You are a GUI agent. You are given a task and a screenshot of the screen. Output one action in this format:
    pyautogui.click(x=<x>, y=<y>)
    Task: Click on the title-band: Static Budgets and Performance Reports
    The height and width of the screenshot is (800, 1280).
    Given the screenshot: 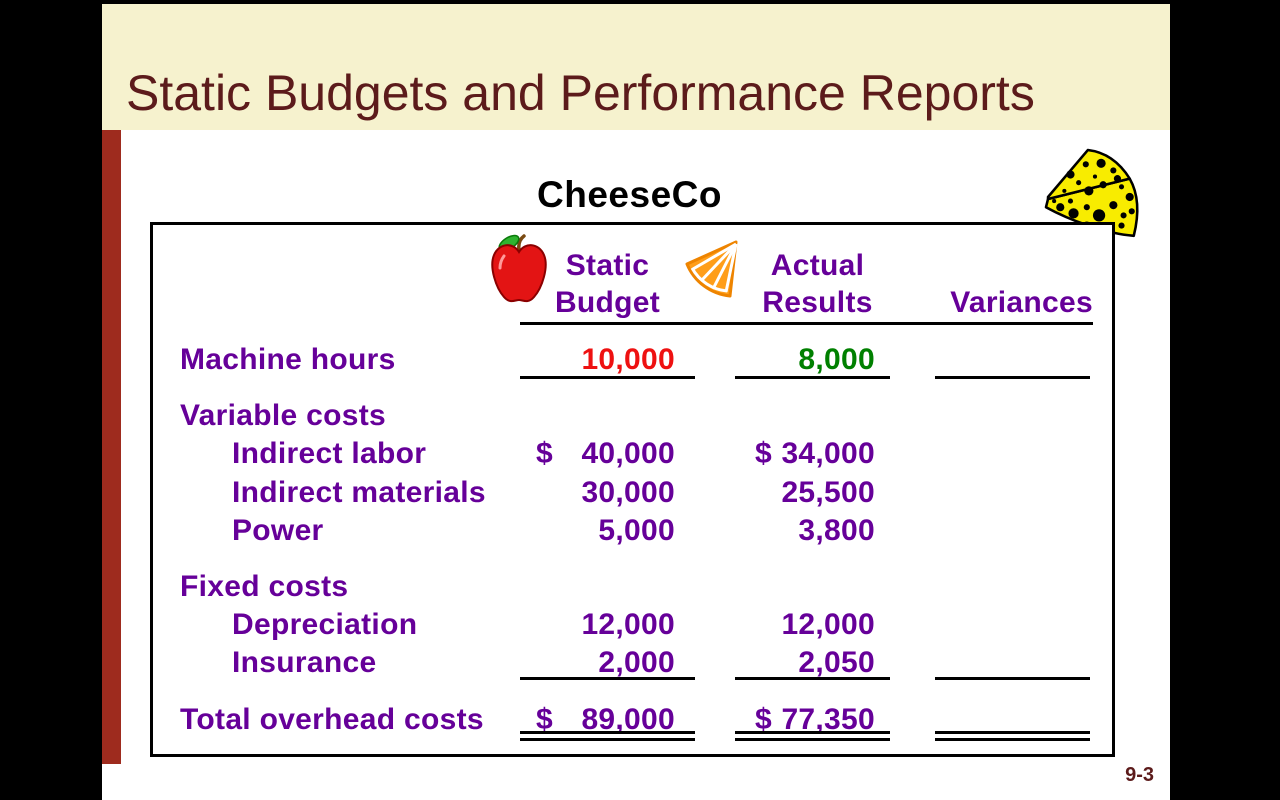 What is the action you would take?
    pyautogui.click(x=636, y=67)
    